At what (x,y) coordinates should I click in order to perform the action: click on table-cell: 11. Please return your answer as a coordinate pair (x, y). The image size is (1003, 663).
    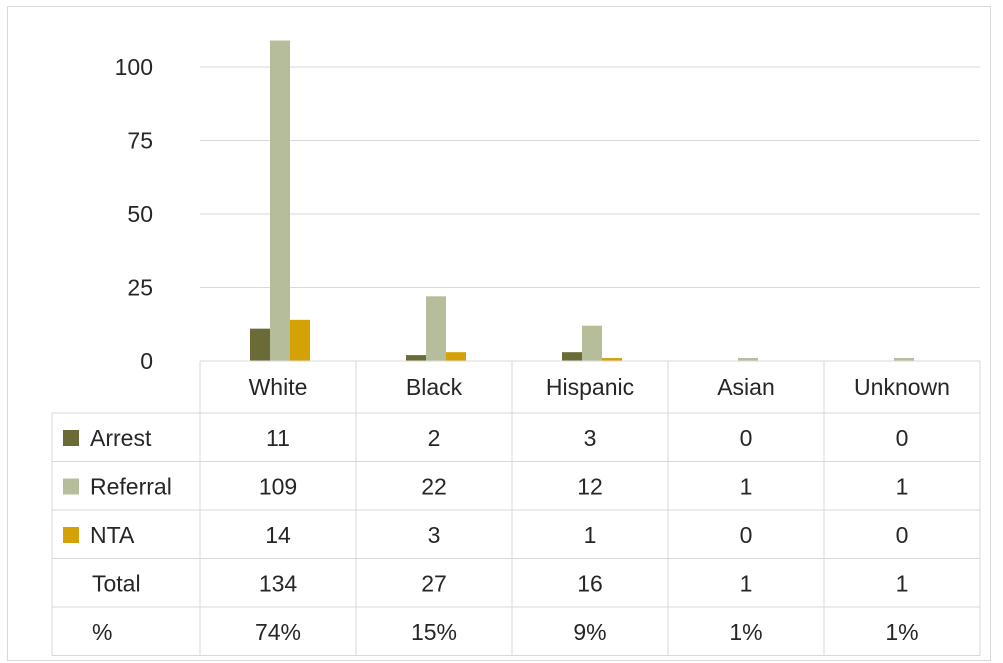
    Looking at the image, I should click on (278, 438).